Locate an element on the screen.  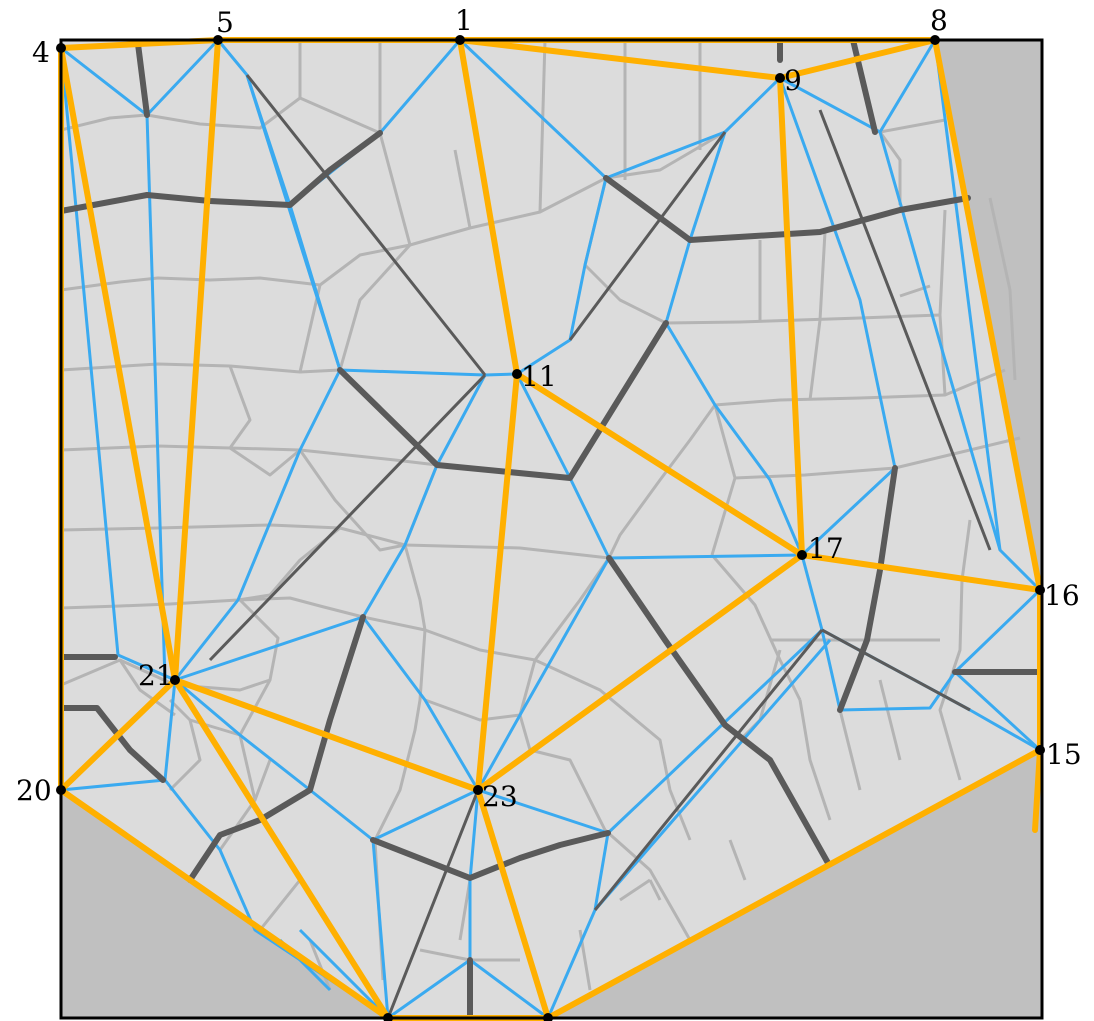
vertex-label-15: 15 is located at coordinates (1064, 754).